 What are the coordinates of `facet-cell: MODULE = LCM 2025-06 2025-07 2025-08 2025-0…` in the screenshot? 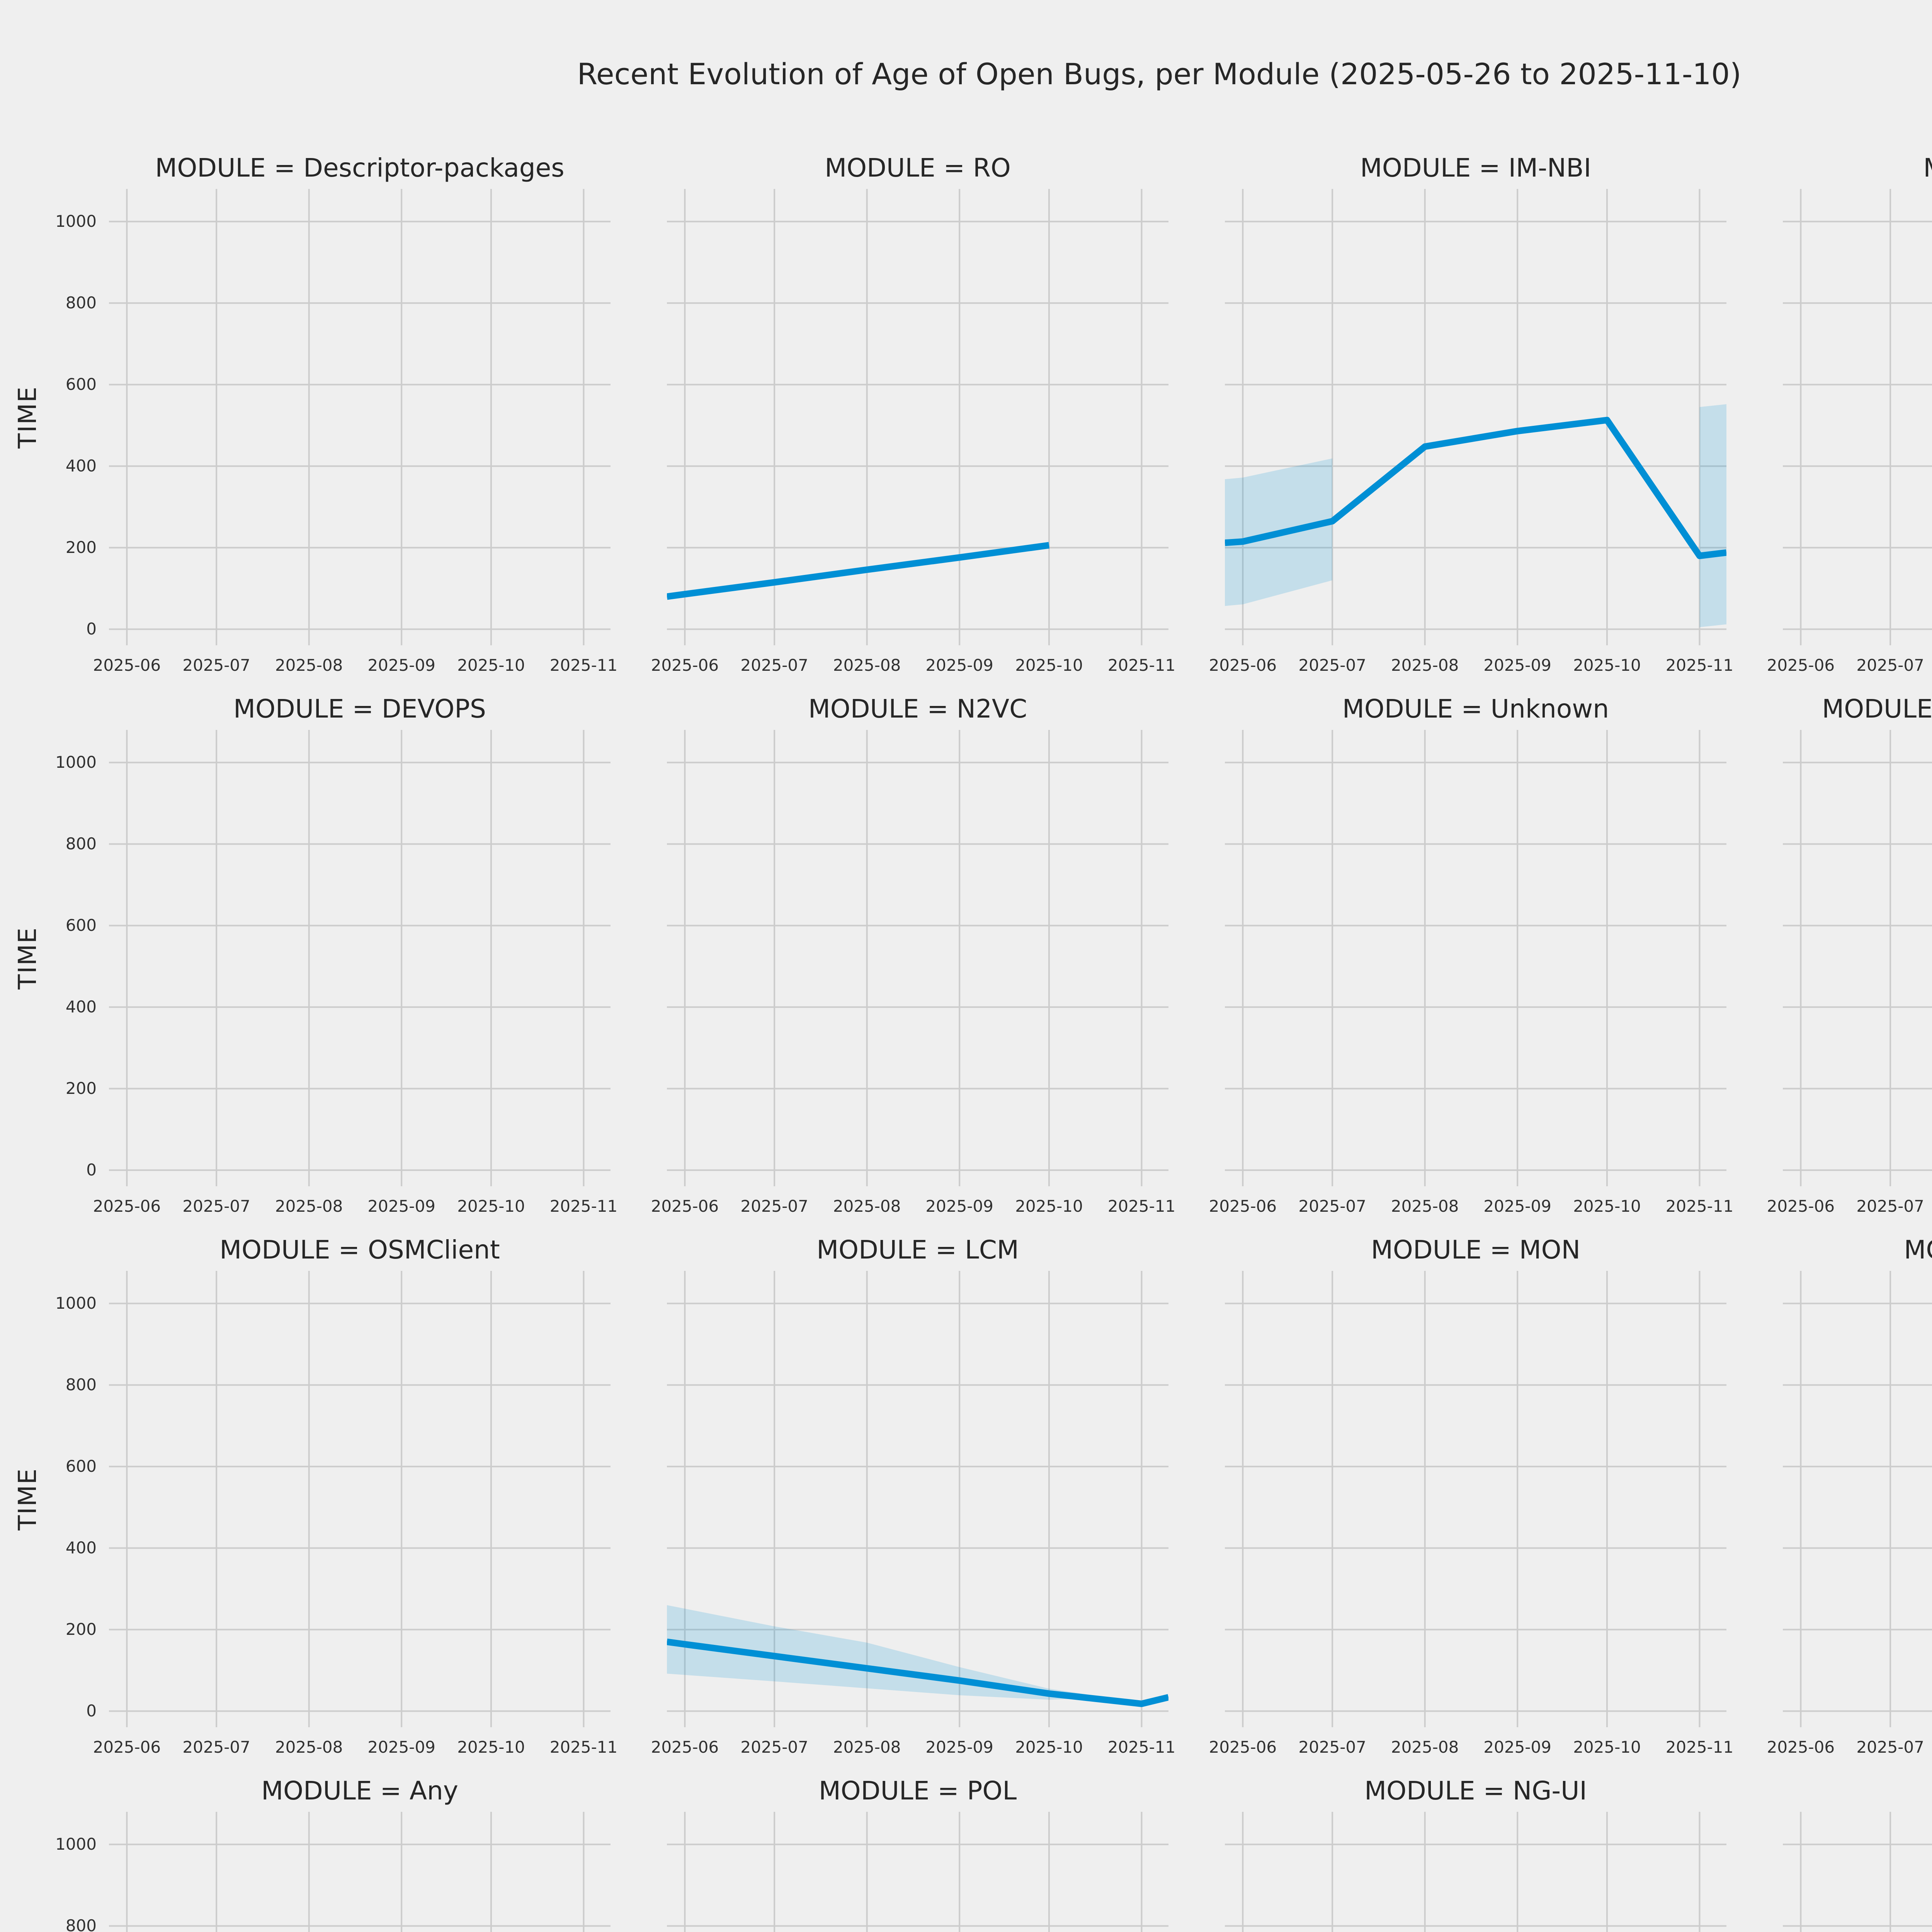 It's located at (914, 1496).